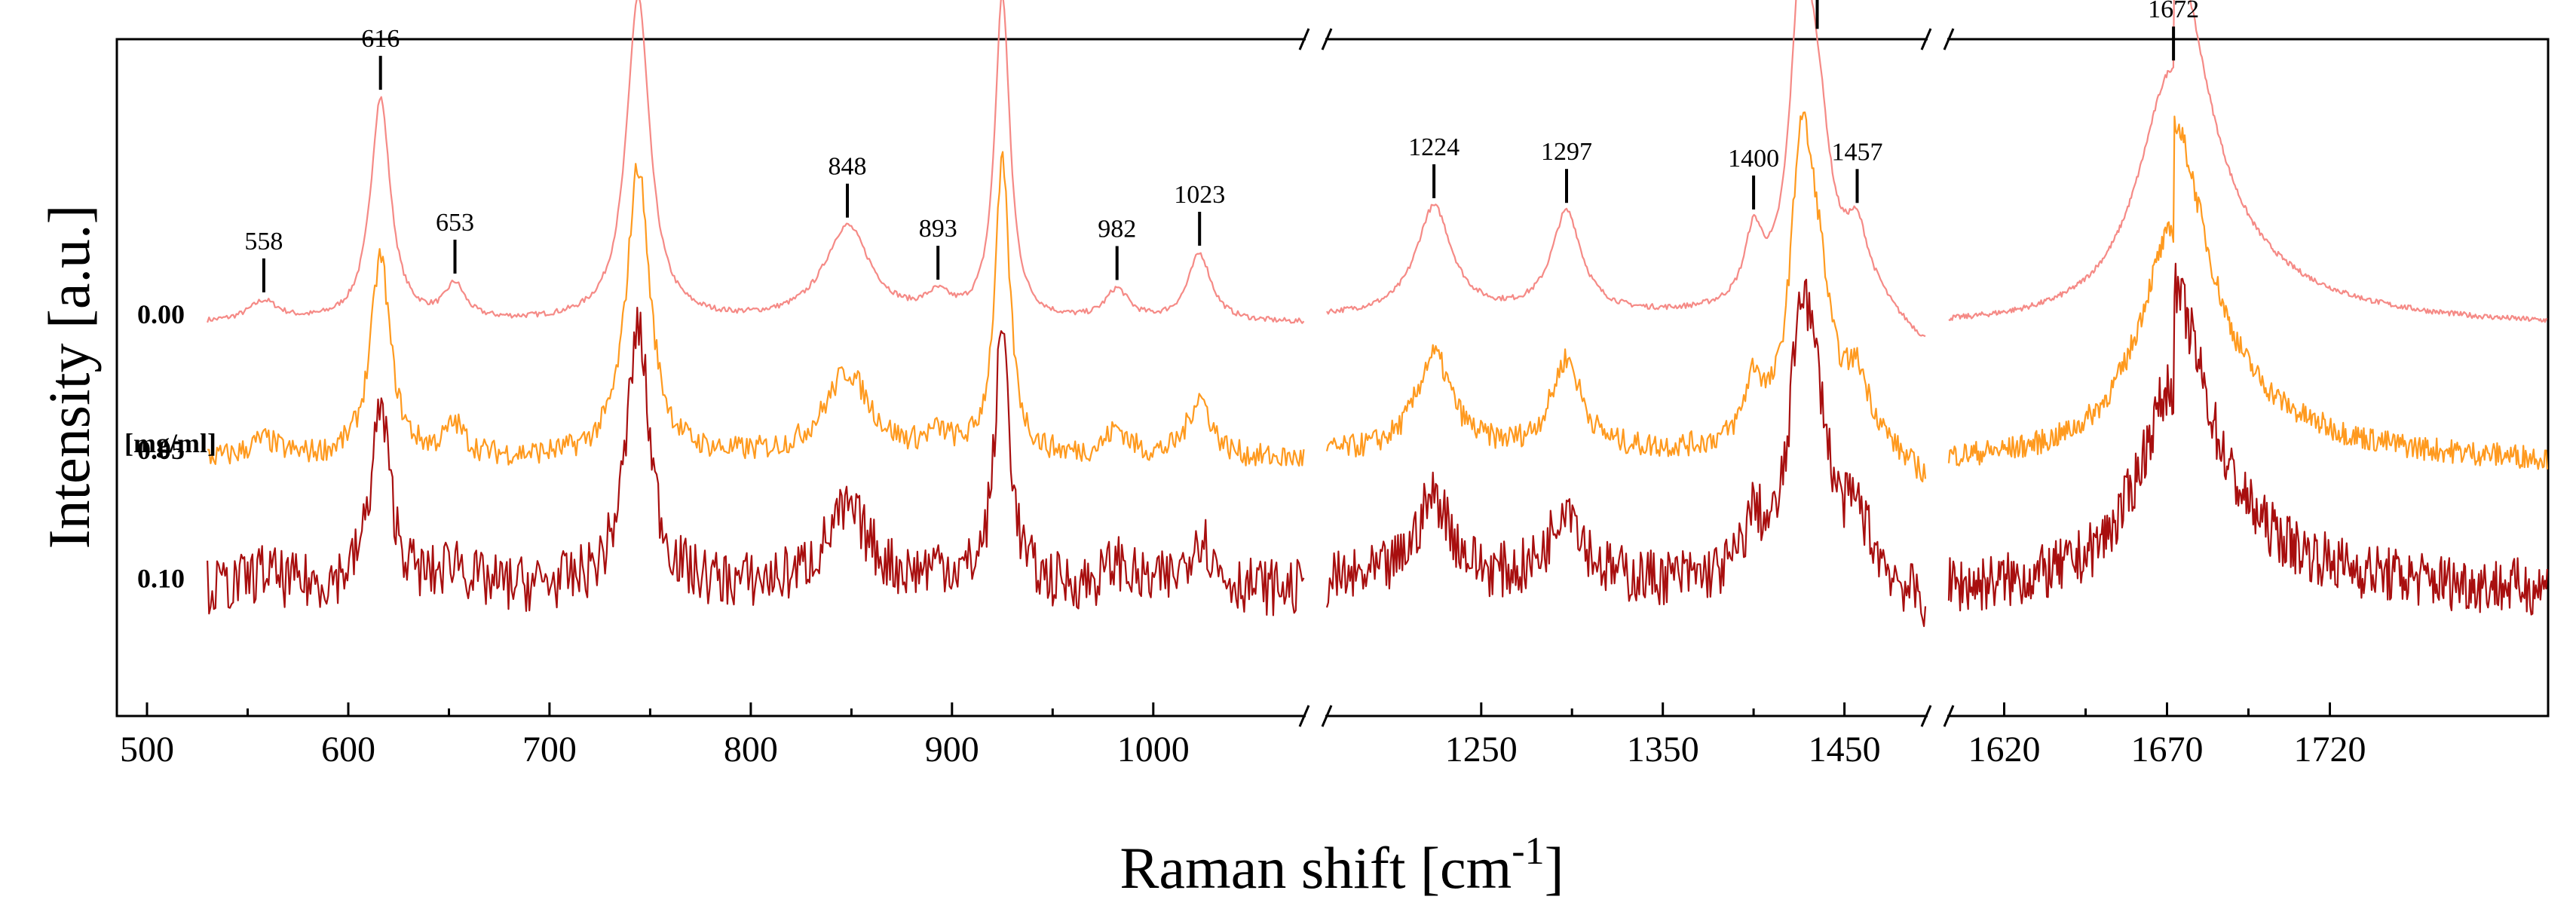 The image size is (2576, 921). Describe the element at coordinates (455, 223) in the screenshot. I see `peak-label-653: 653` at that location.